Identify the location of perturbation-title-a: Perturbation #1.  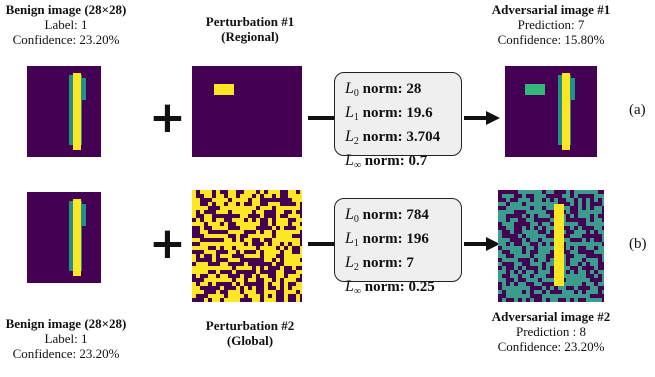
(250, 21).